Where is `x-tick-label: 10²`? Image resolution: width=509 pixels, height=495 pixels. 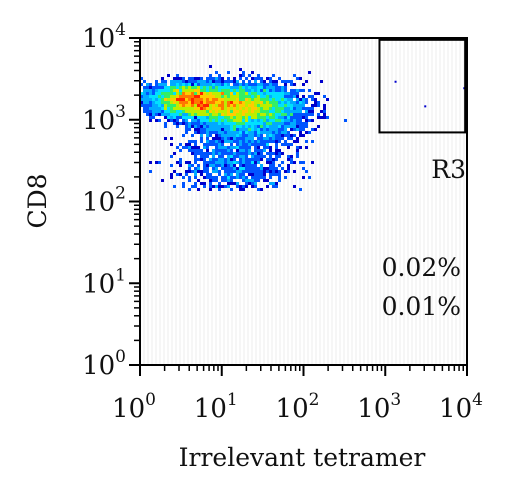 x-tick-label: 10² is located at coordinates (298, 407).